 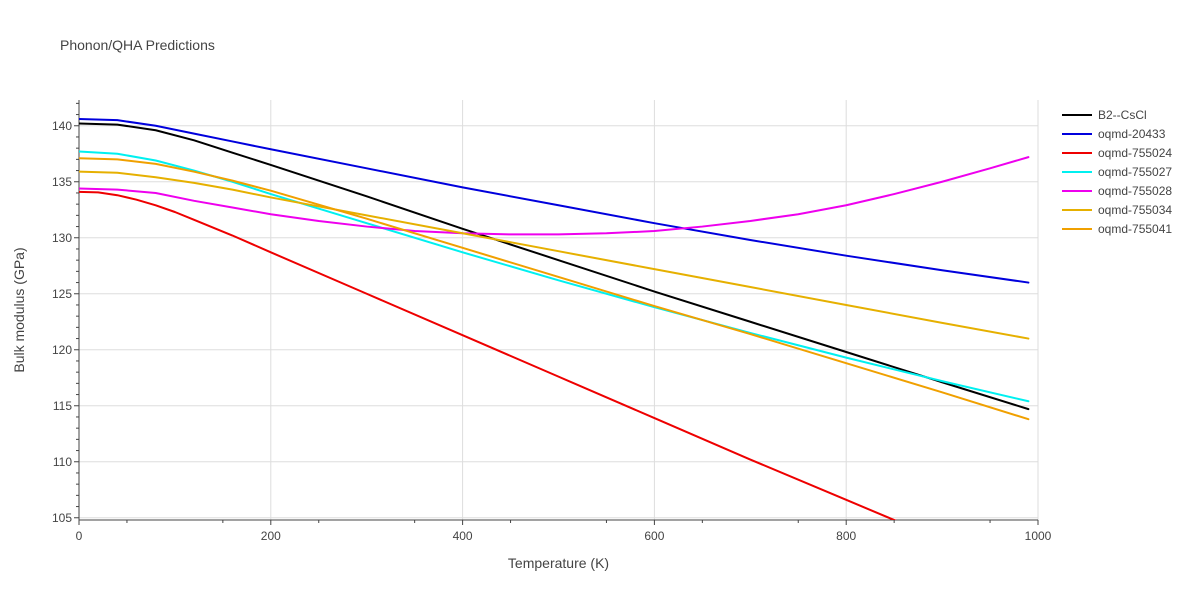 I want to click on legend-item-oqmd-20433: oqmd-20433, so click(x=1114, y=134).